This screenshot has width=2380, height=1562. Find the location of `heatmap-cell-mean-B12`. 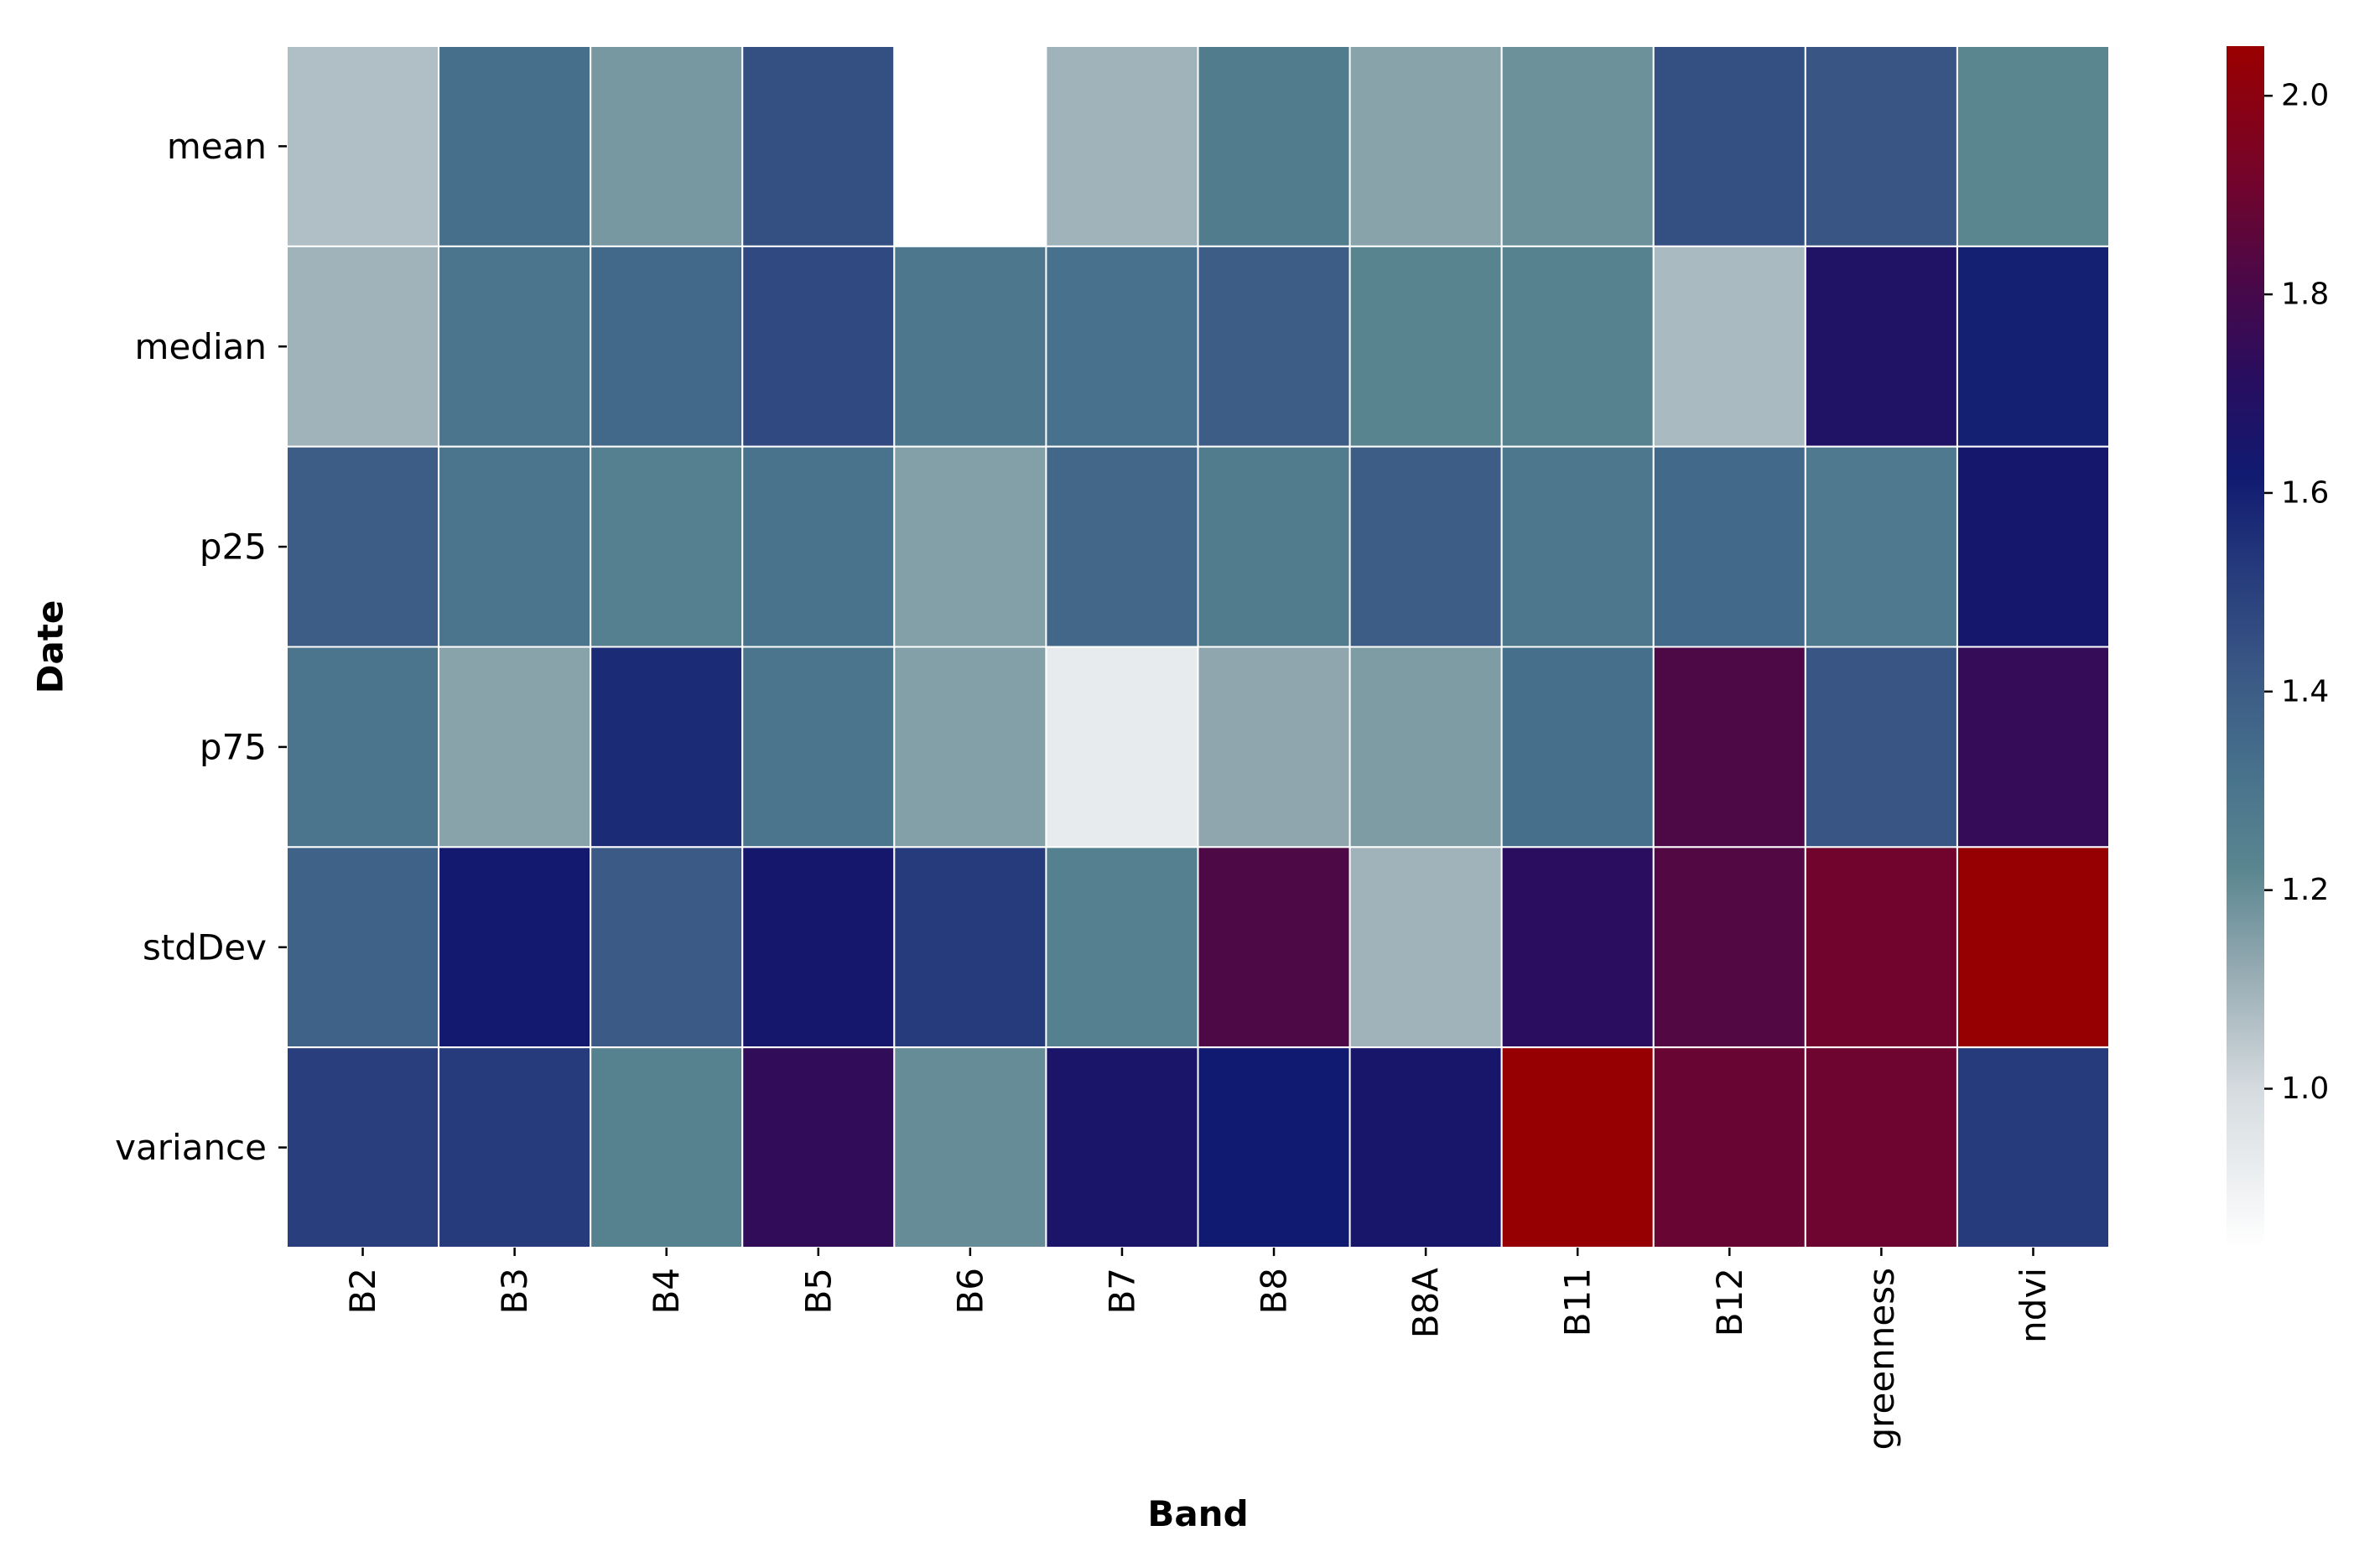

heatmap-cell-mean-B12 is located at coordinates (1729, 146).